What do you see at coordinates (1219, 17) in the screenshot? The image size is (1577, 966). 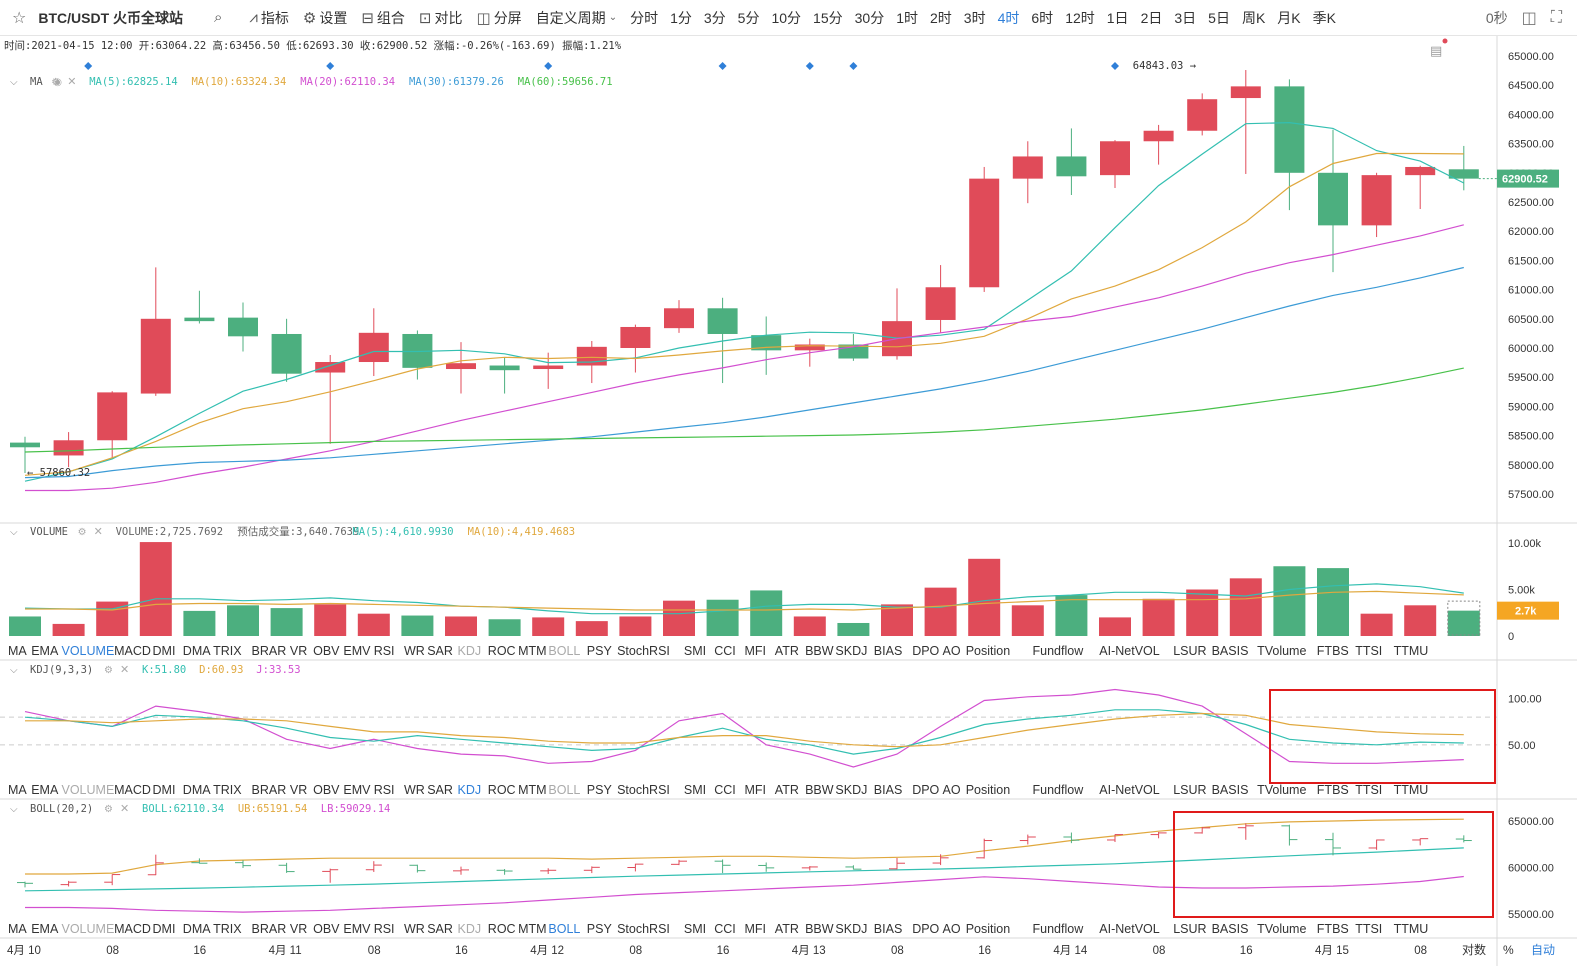 I see `period-tab: 5日` at bounding box center [1219, 17].